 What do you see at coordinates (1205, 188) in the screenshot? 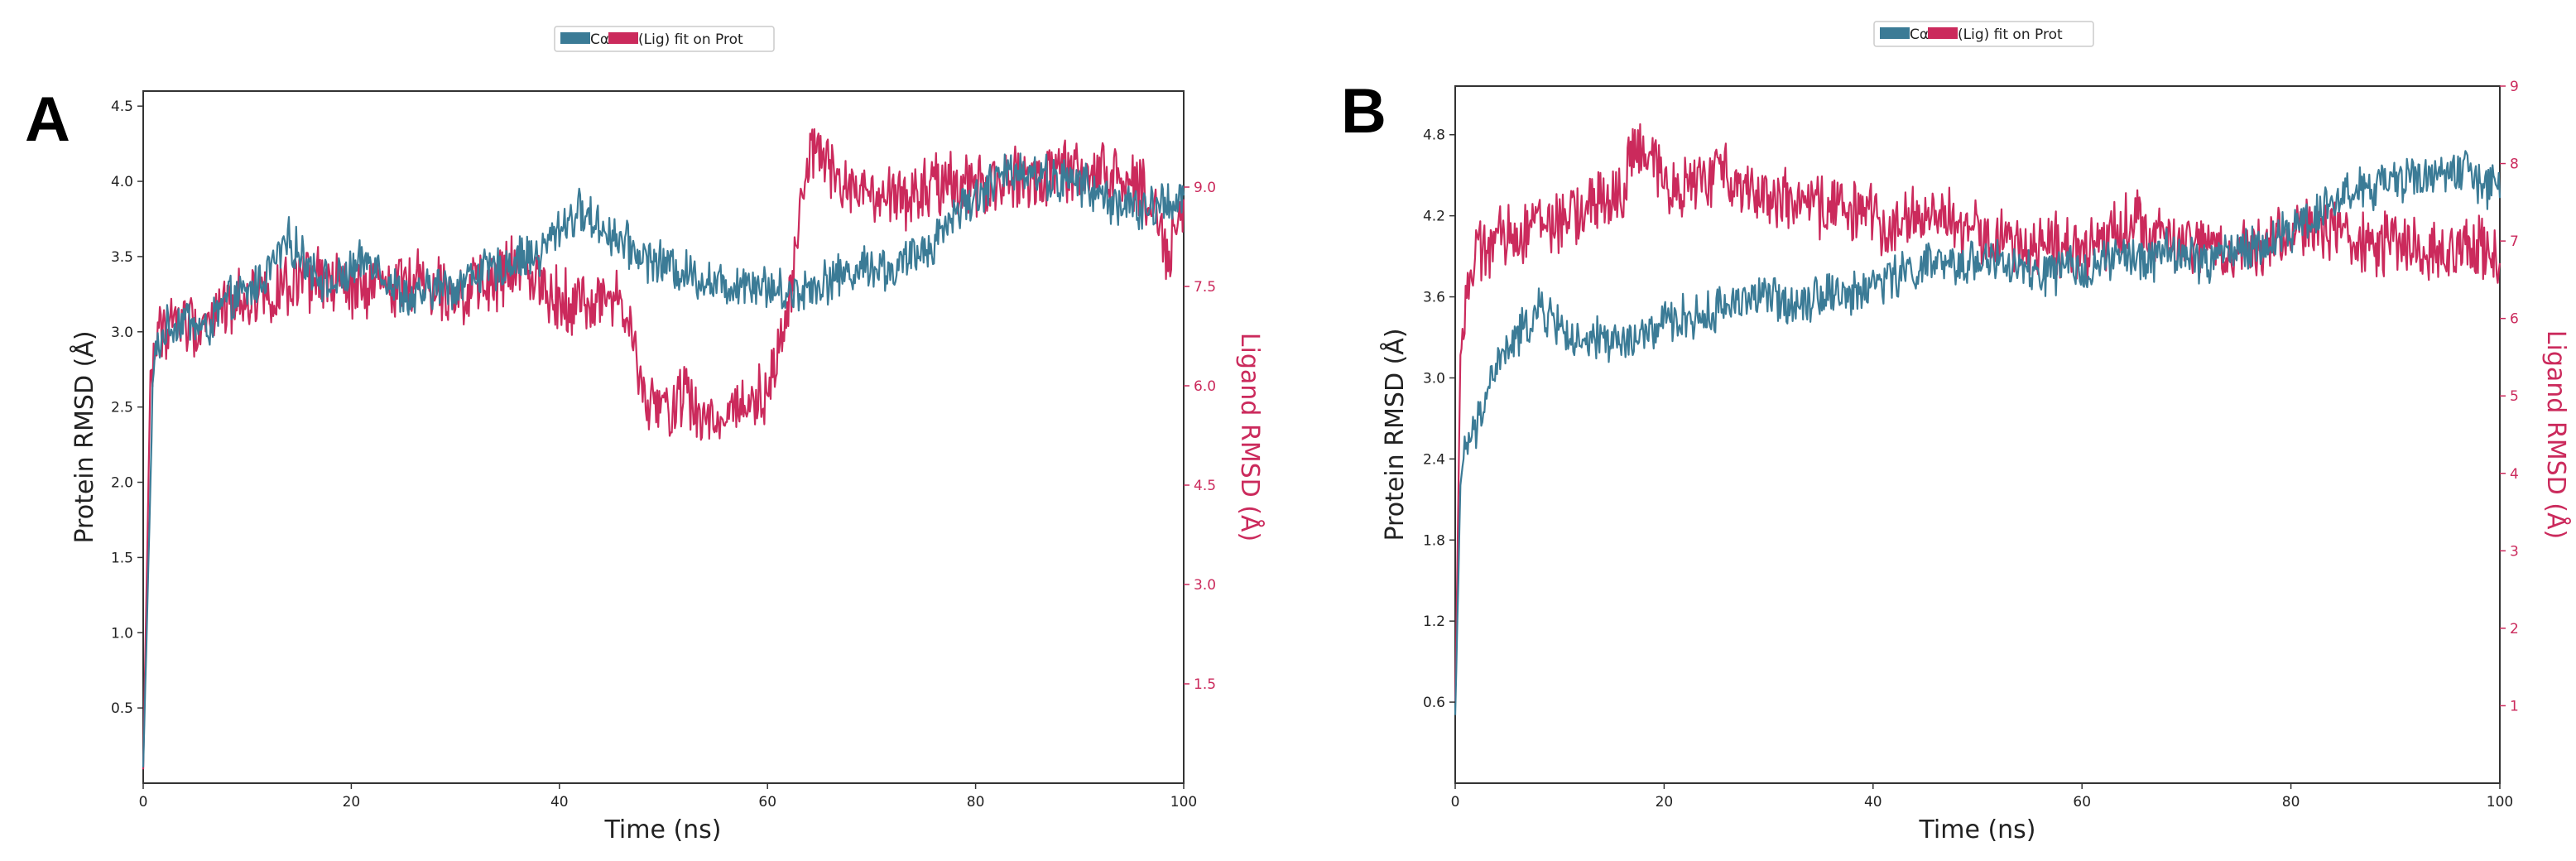
I see `y-right-tick-label: 9.0` at bounding box center [1205, 188].